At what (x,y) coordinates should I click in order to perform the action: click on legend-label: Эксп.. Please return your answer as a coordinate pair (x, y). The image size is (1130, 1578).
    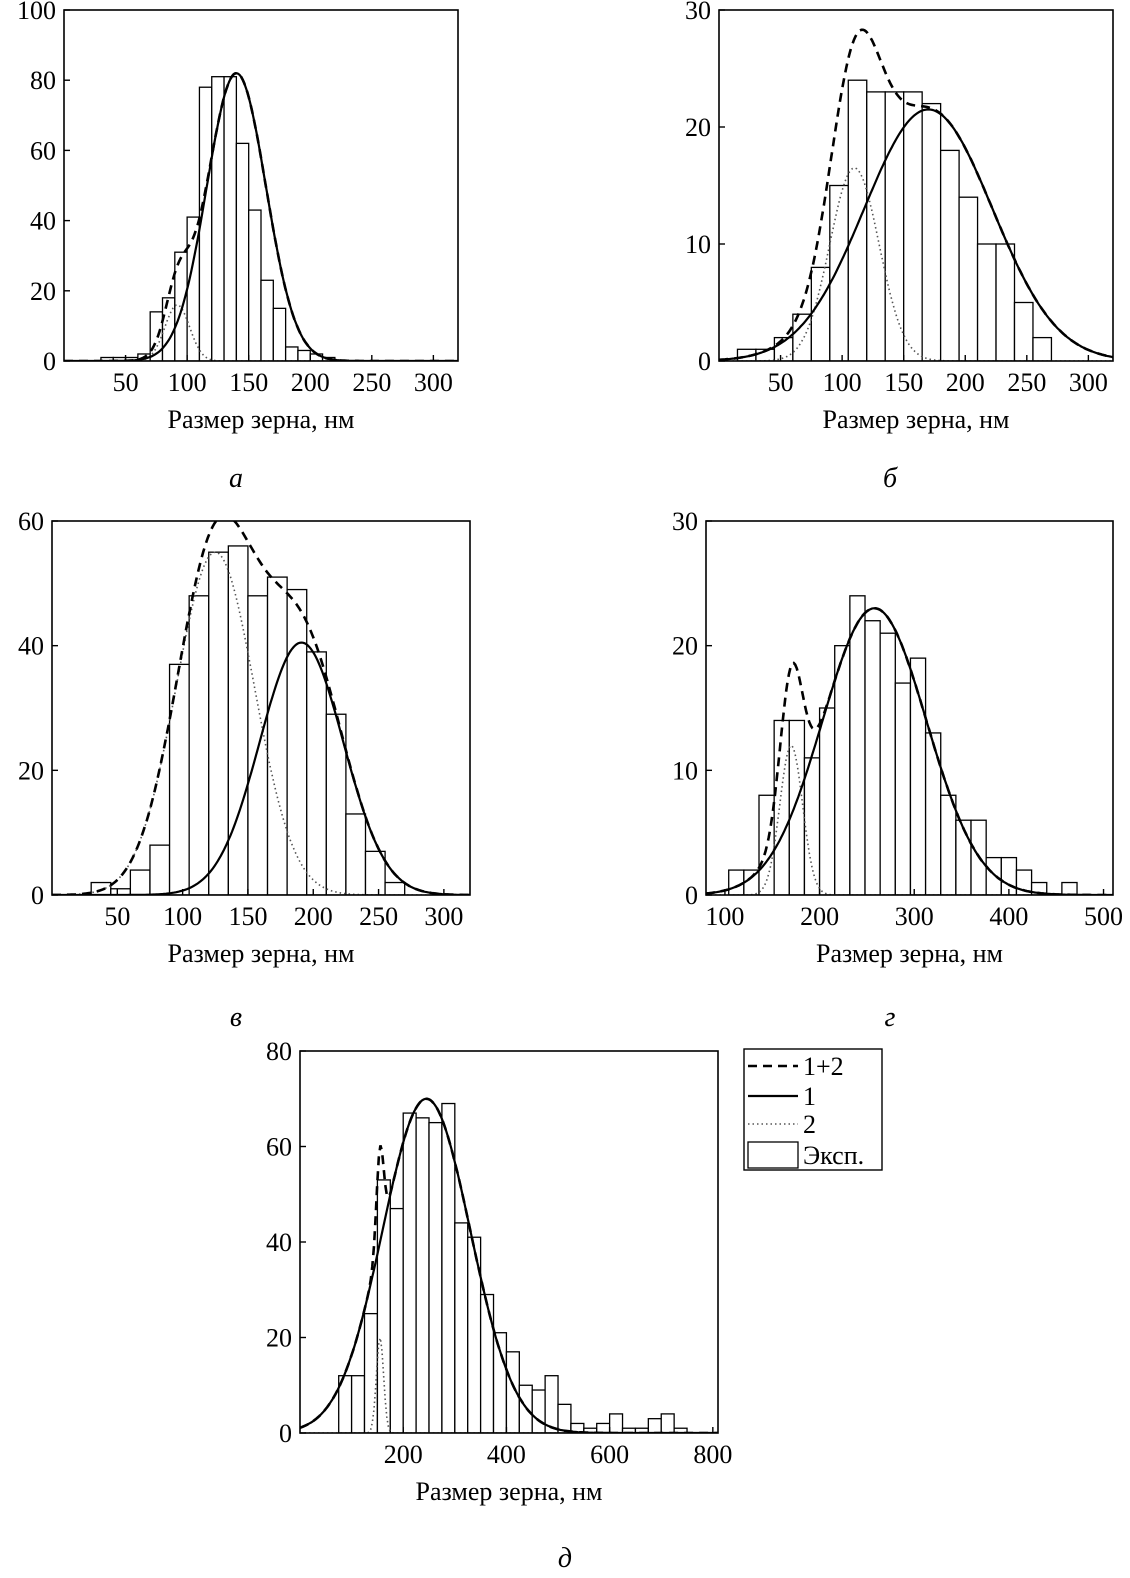
    Looking at the image, I should click on (833, 1155).